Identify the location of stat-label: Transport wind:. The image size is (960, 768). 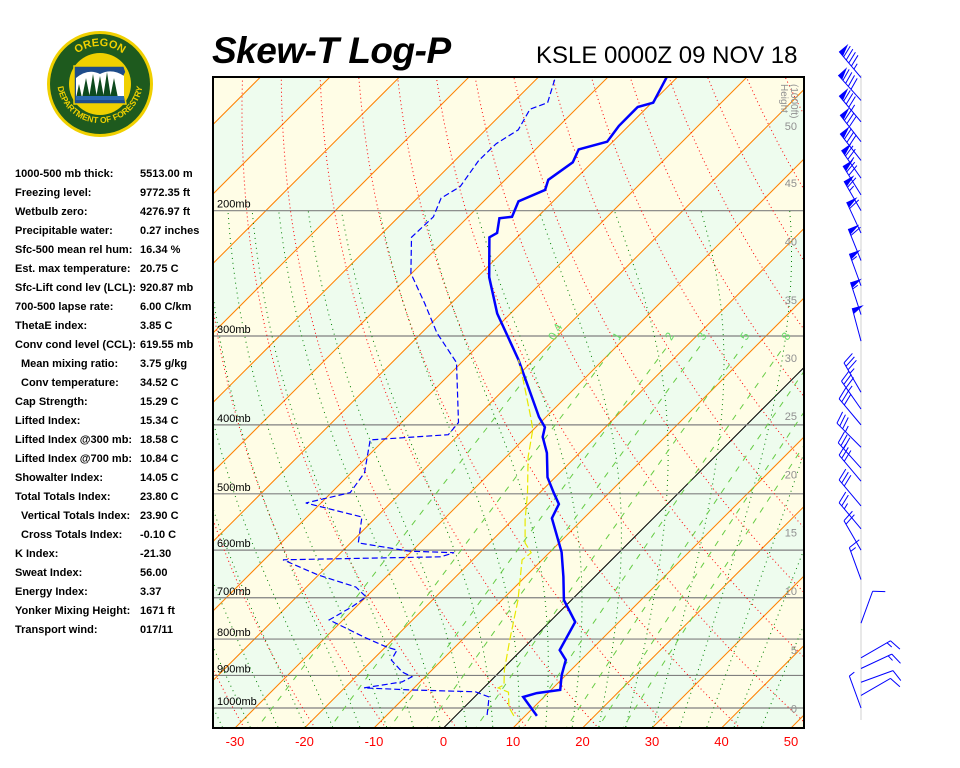
(56, 630).